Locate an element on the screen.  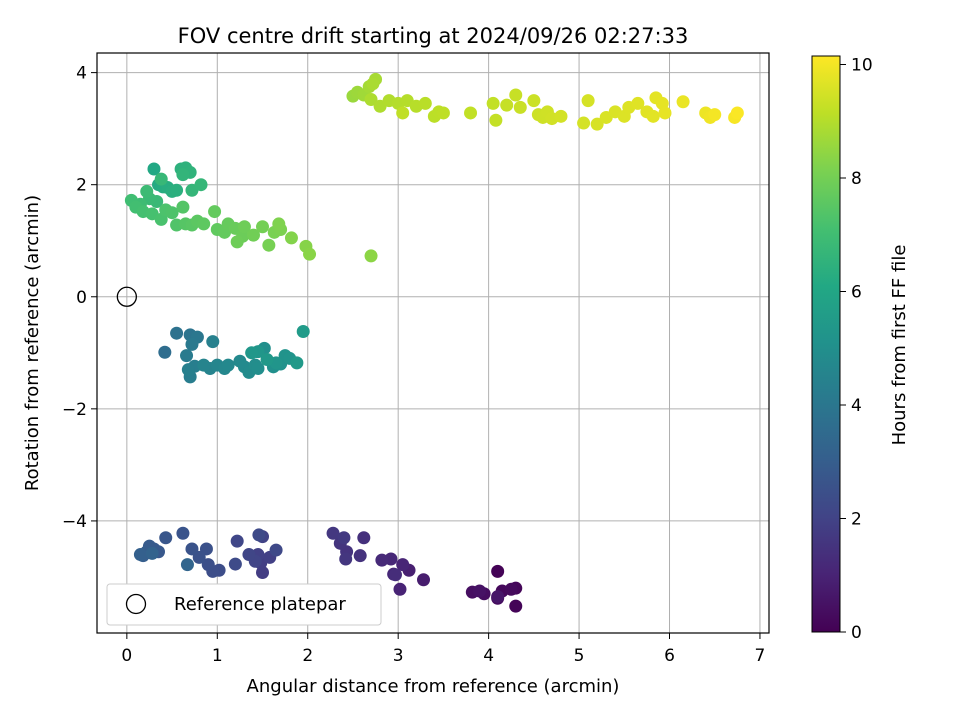
colorbar-tick-label: 8 is located at coordinates (856, 179).